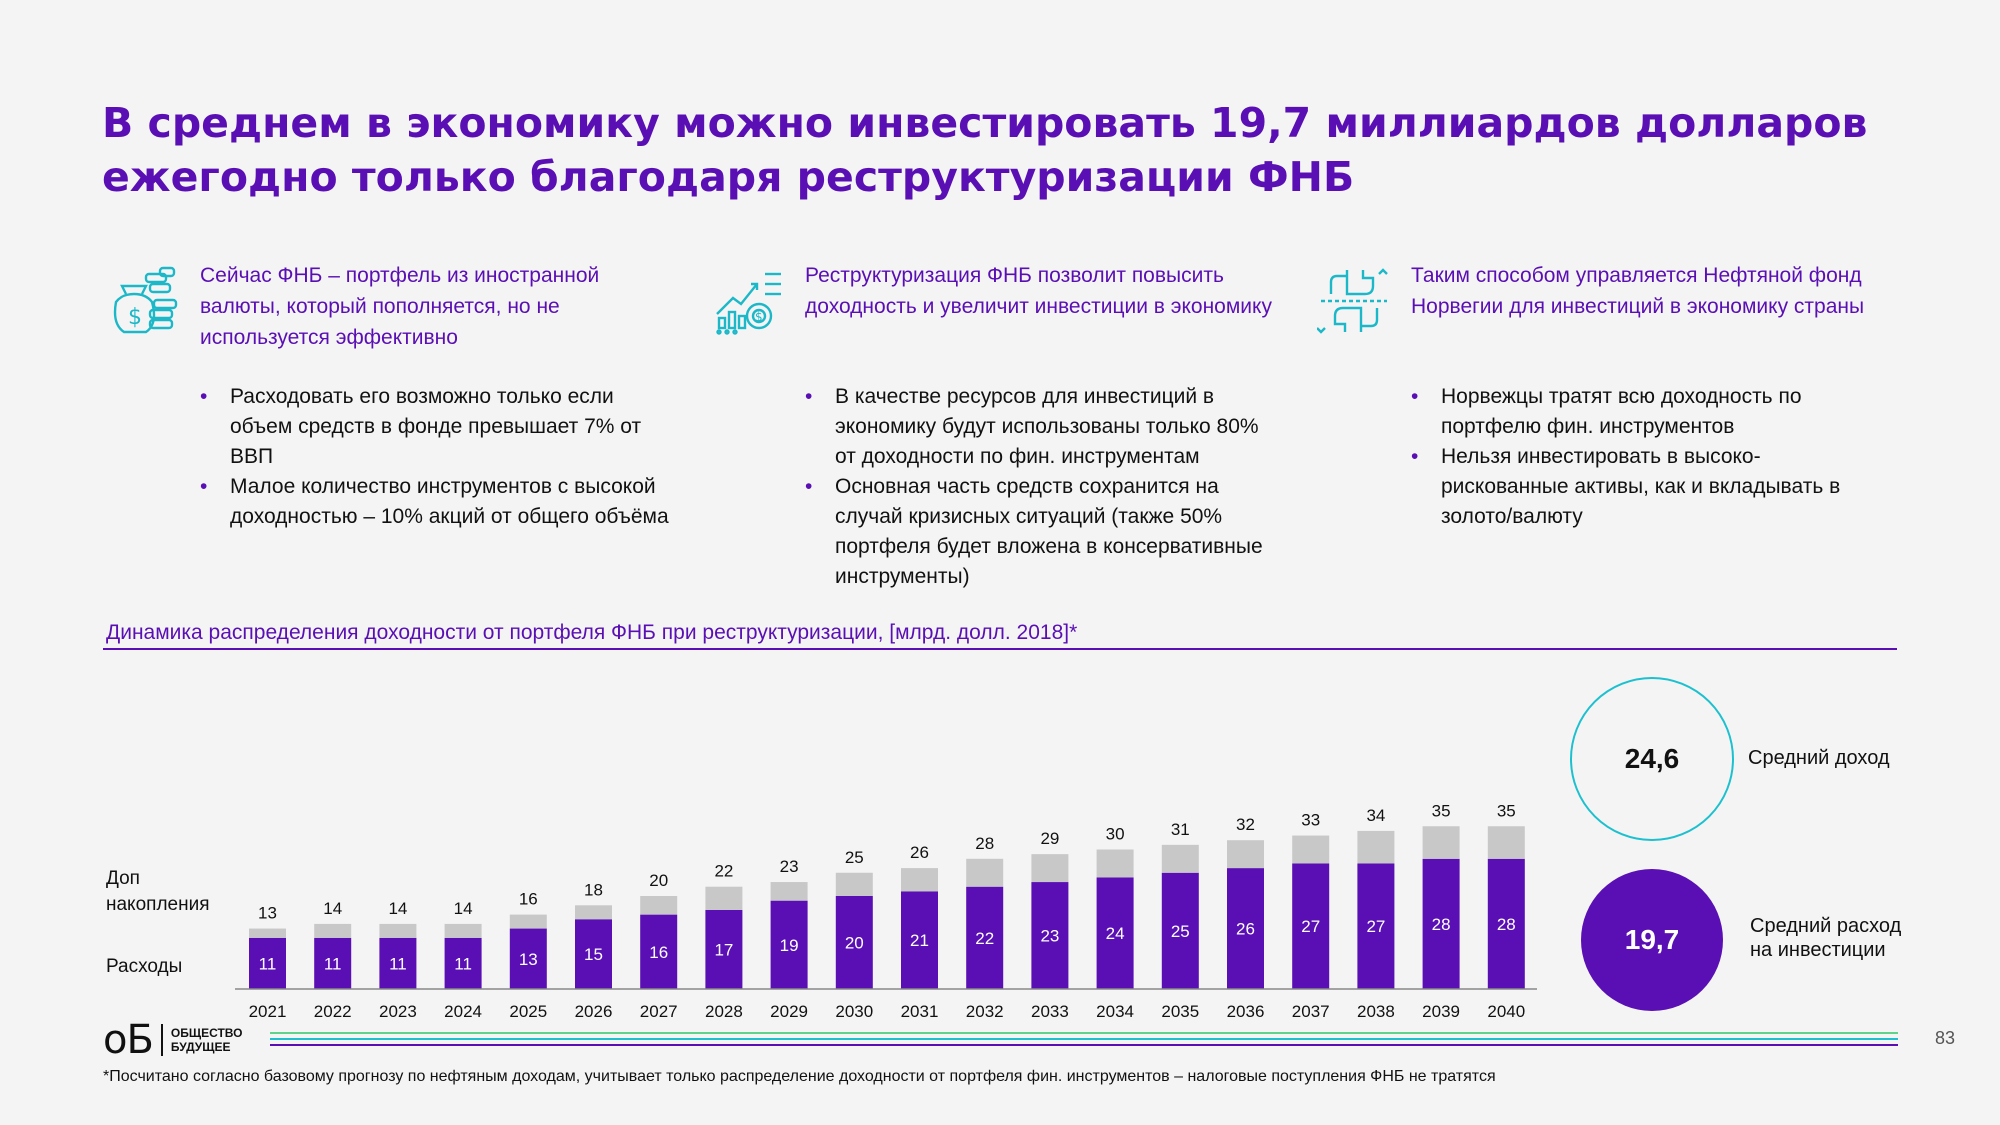 The width and height of the screenshot is (2000, 1125). I want to click on bar-value-label: 27, so click(1310, 926).